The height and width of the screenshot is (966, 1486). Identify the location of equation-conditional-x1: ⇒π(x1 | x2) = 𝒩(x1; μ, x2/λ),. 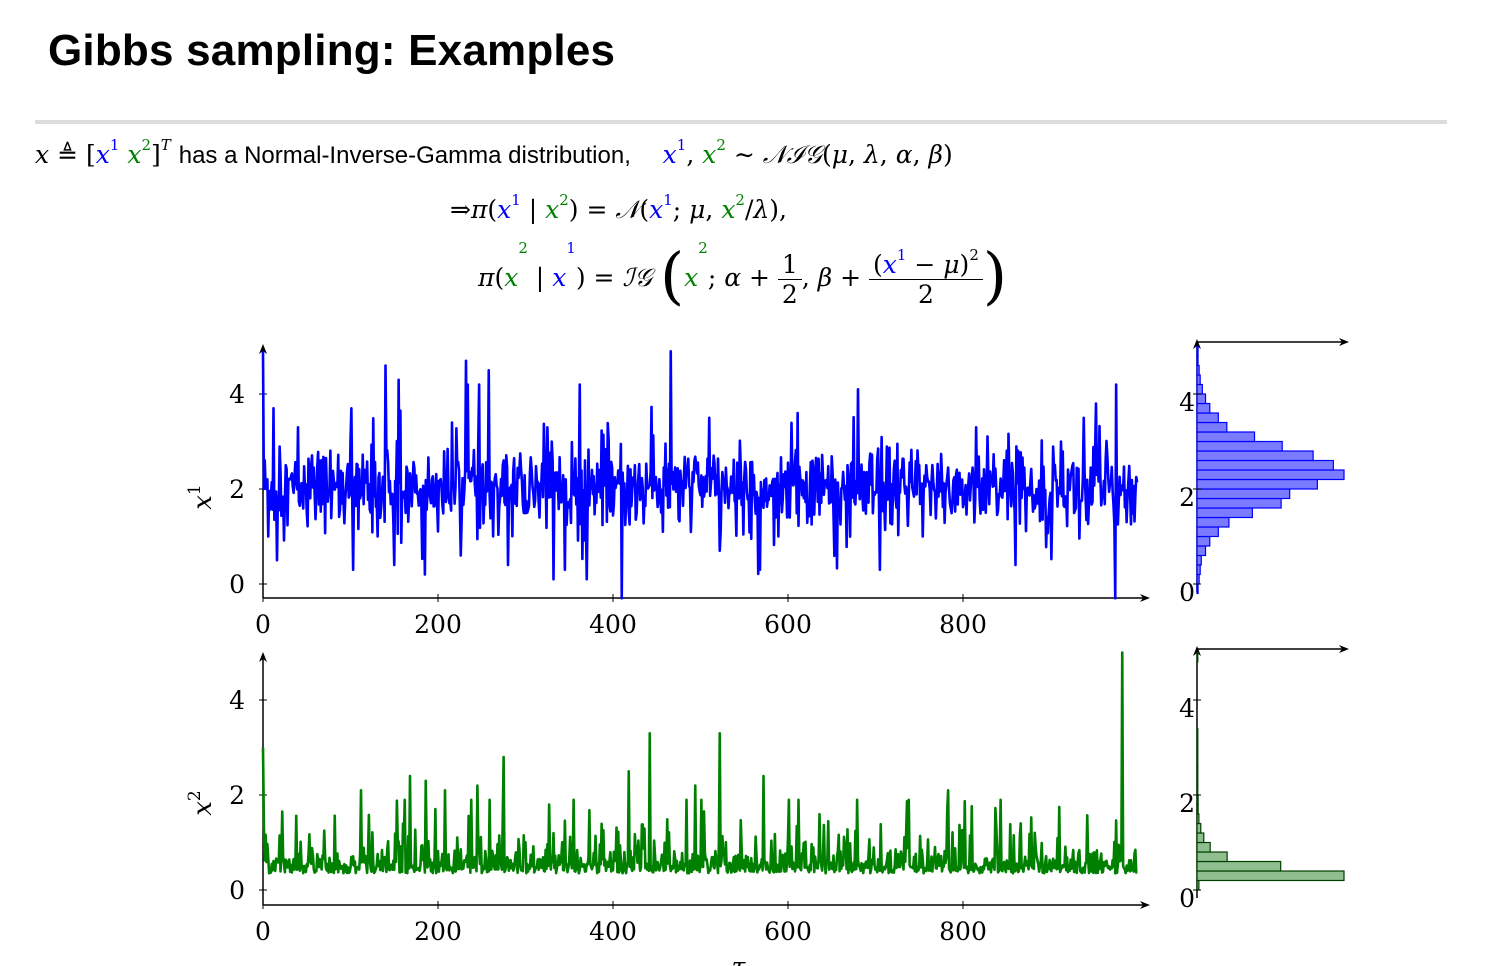
(618, 207).